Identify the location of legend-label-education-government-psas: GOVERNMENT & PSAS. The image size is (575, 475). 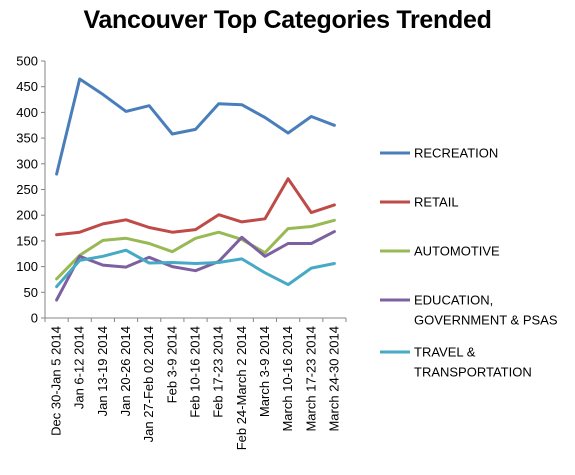
(486, 320).